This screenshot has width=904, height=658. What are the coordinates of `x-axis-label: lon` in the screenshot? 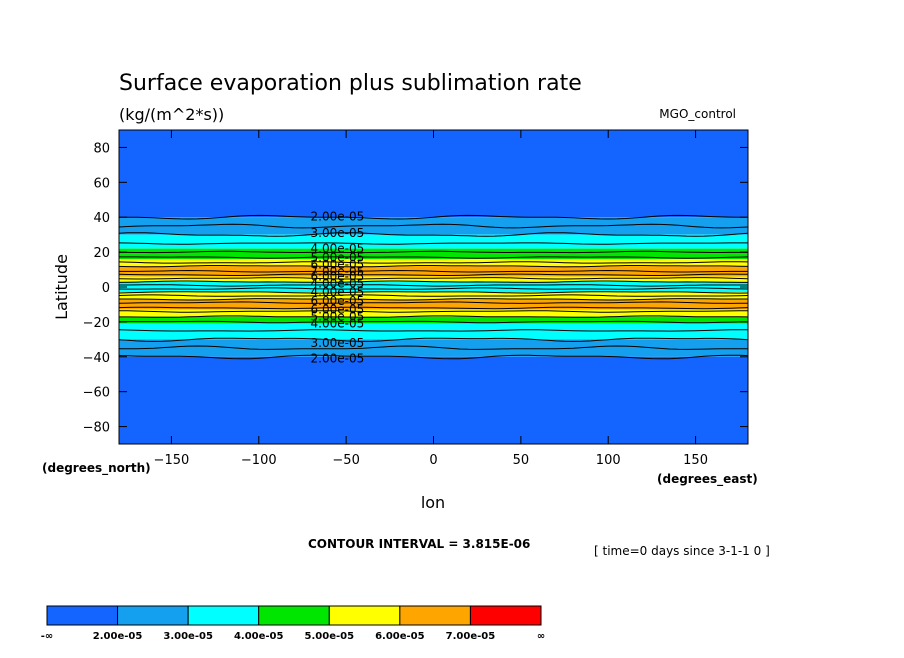 It's located at (433, 502).